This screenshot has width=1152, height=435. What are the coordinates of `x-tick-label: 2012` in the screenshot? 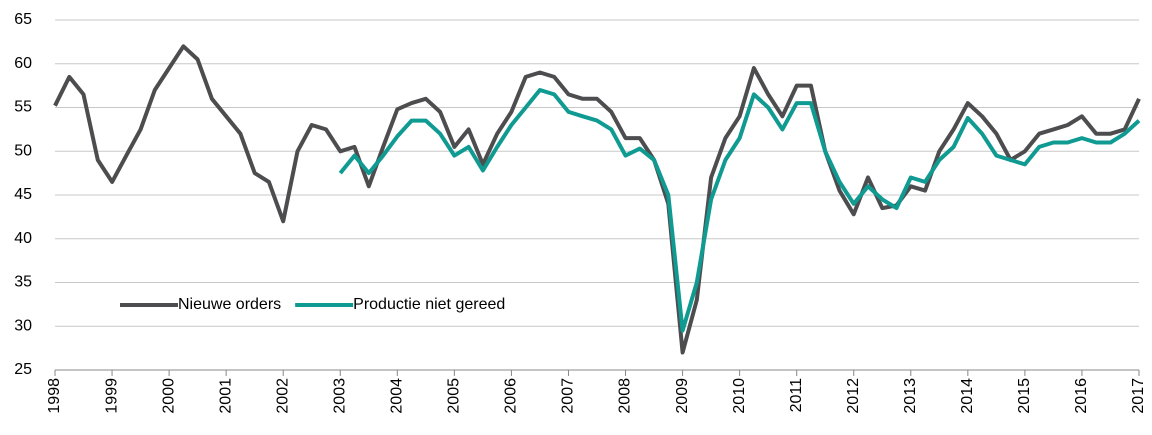 It's located at (853, 396).